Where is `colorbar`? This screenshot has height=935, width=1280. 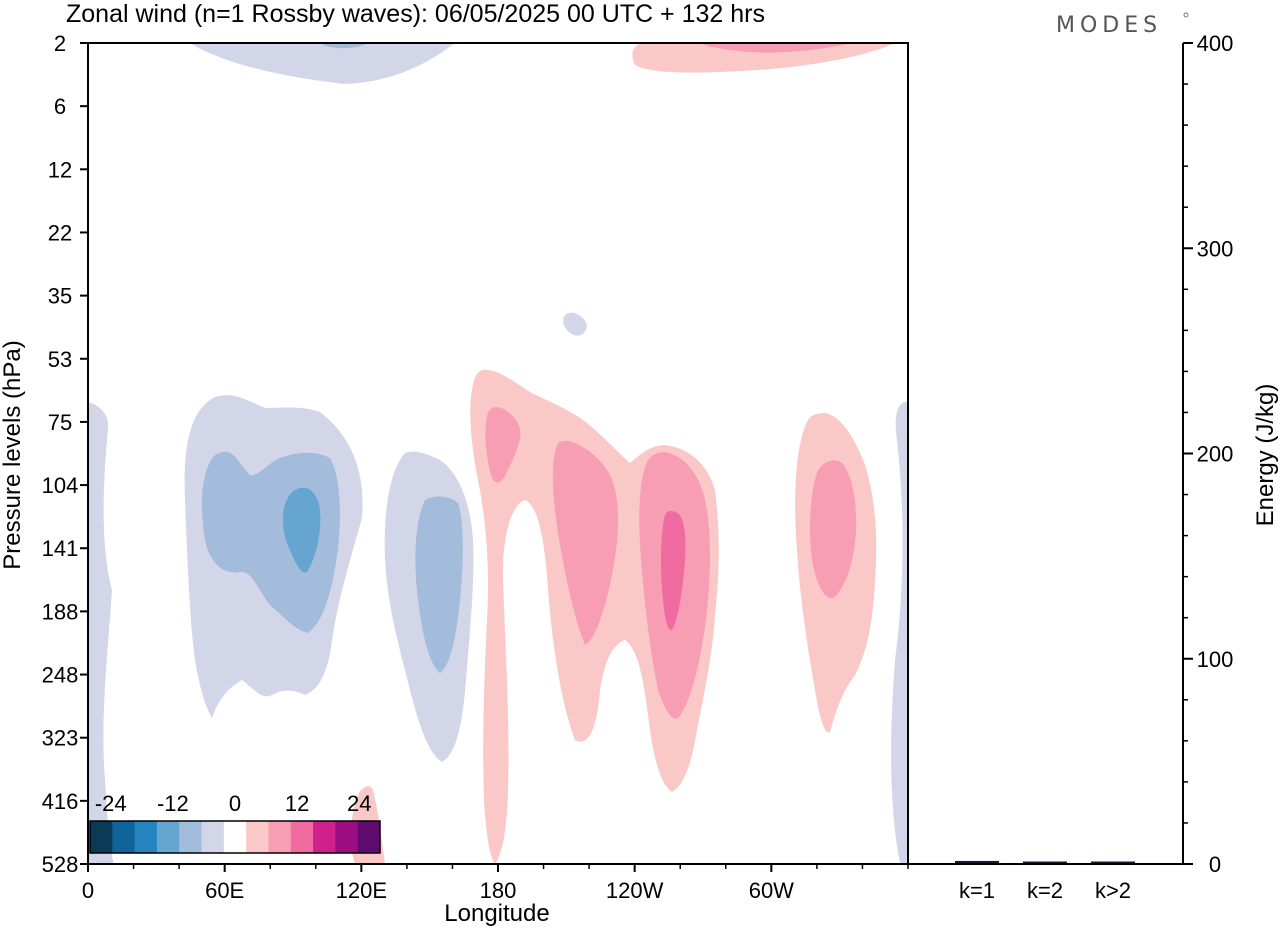
colorbar is located at coordinates (235, 837).